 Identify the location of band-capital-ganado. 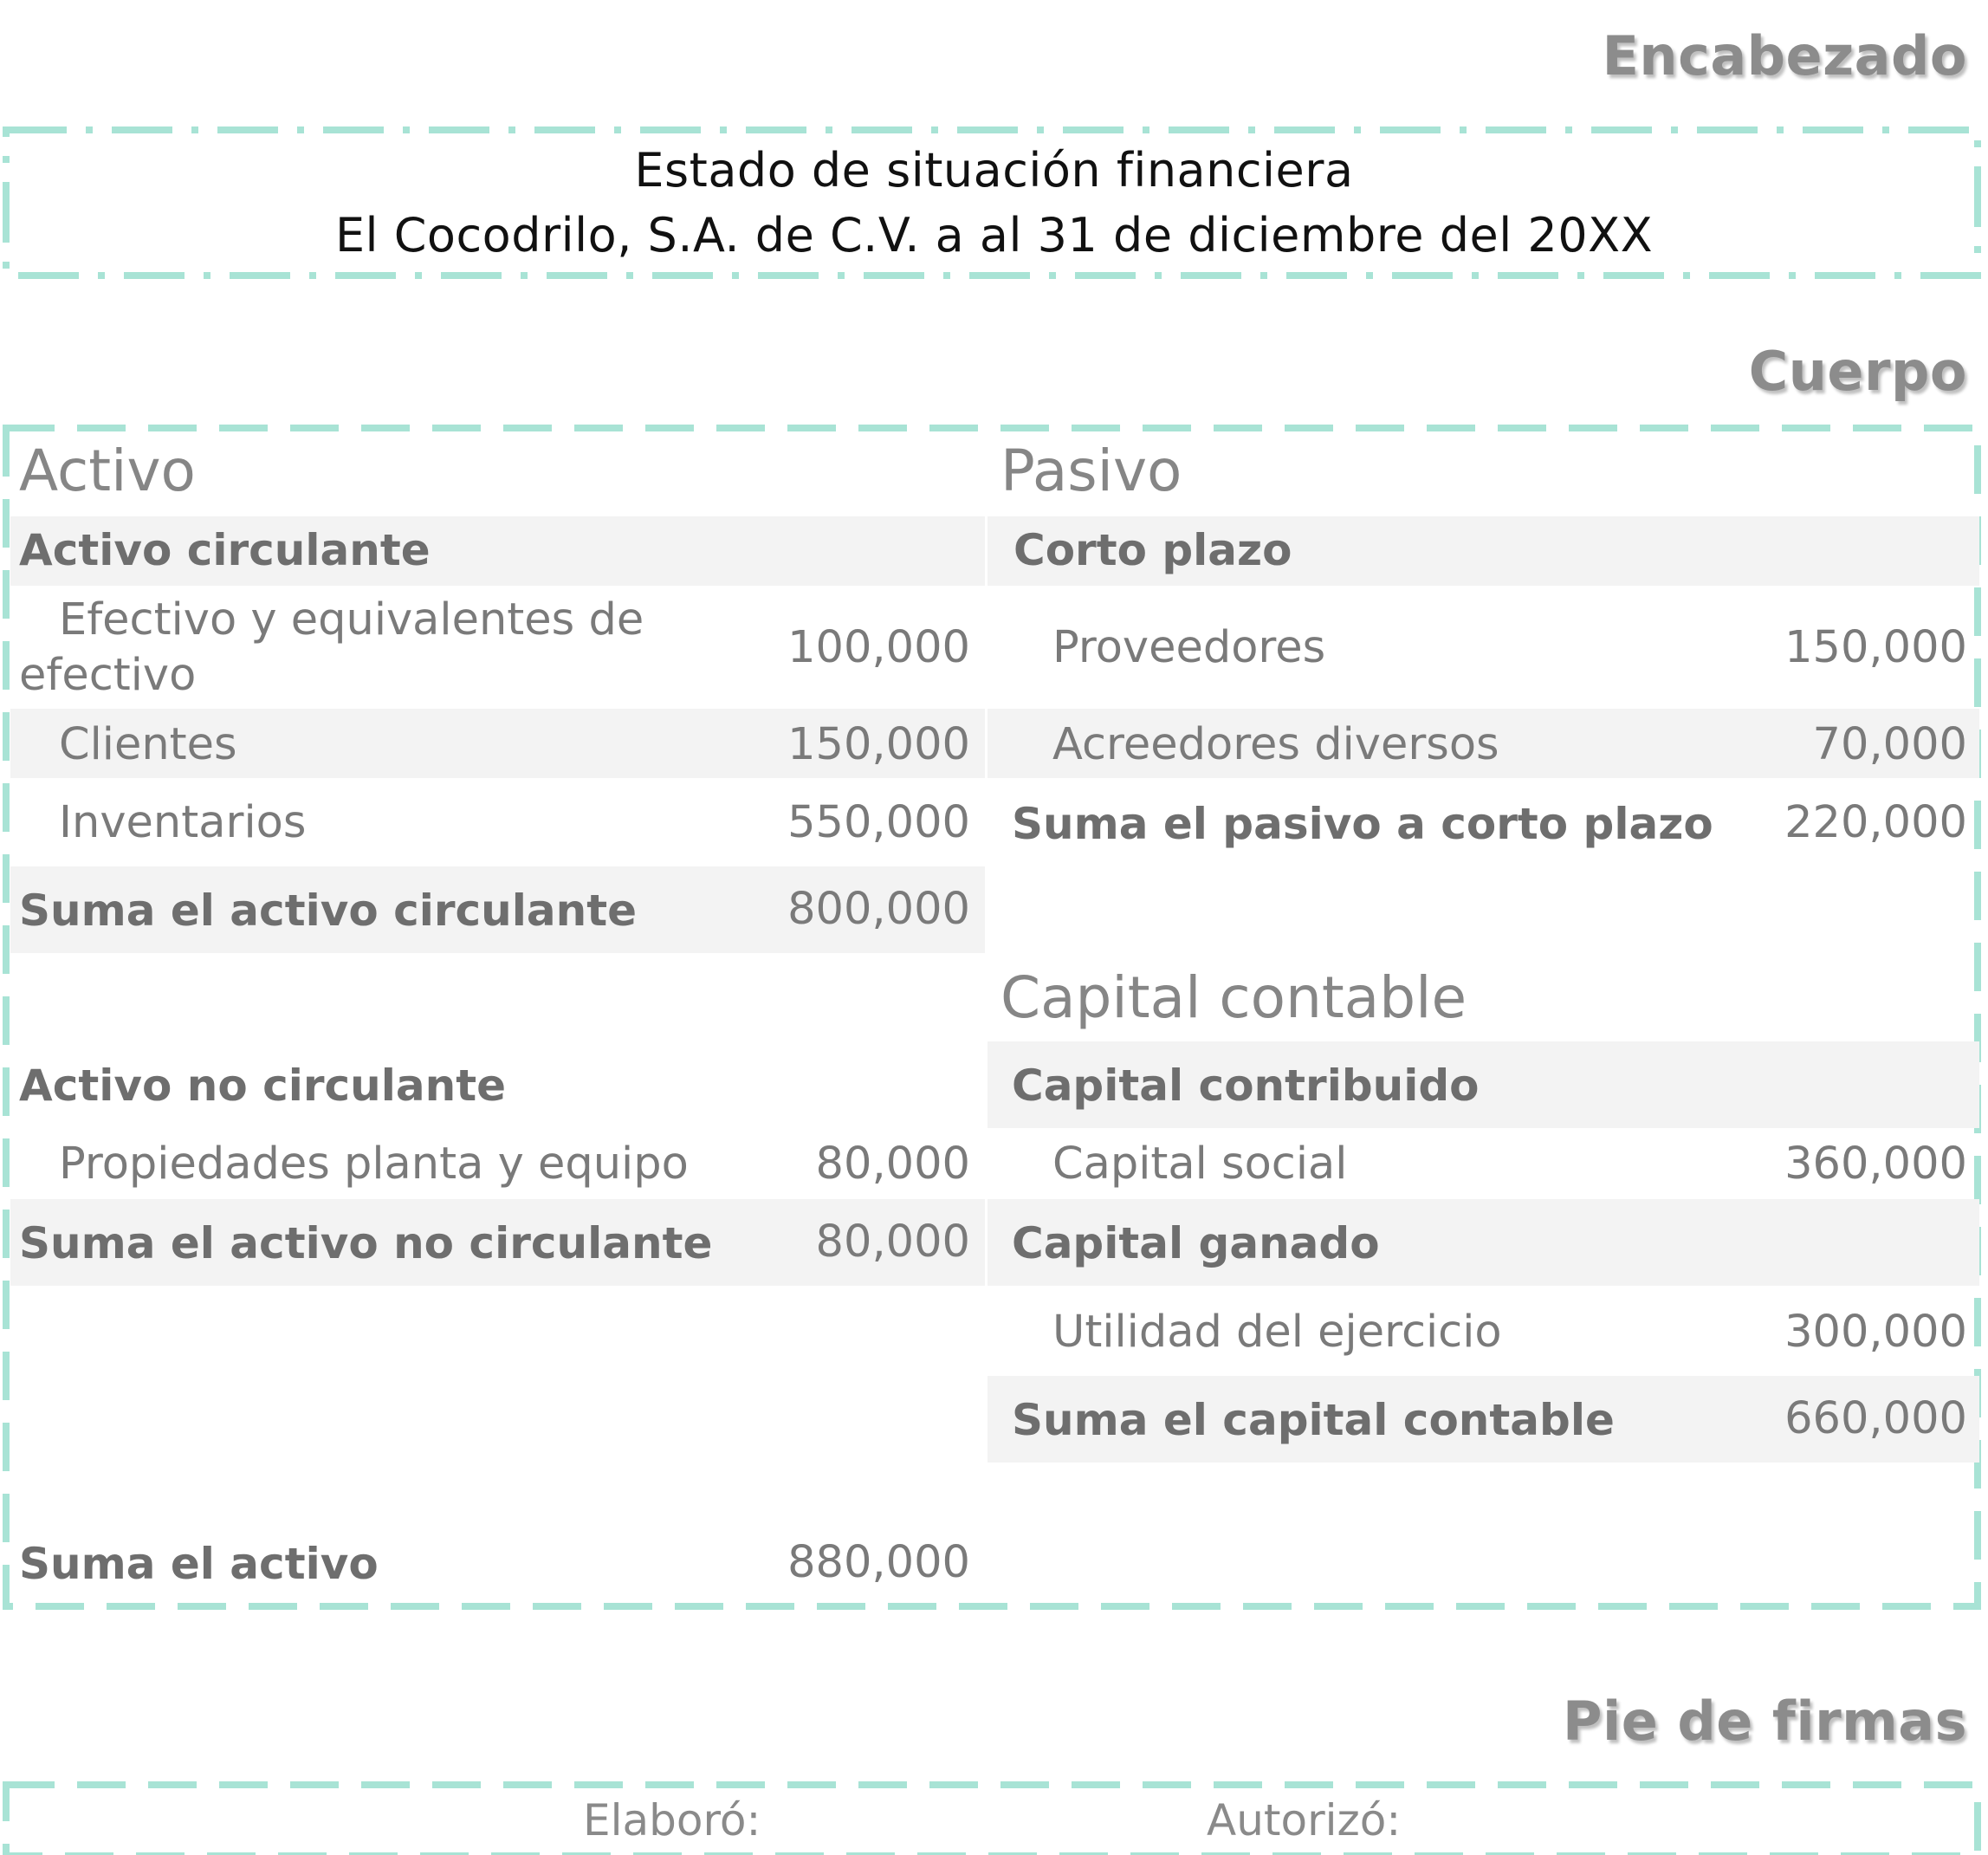
(1483, 1242).